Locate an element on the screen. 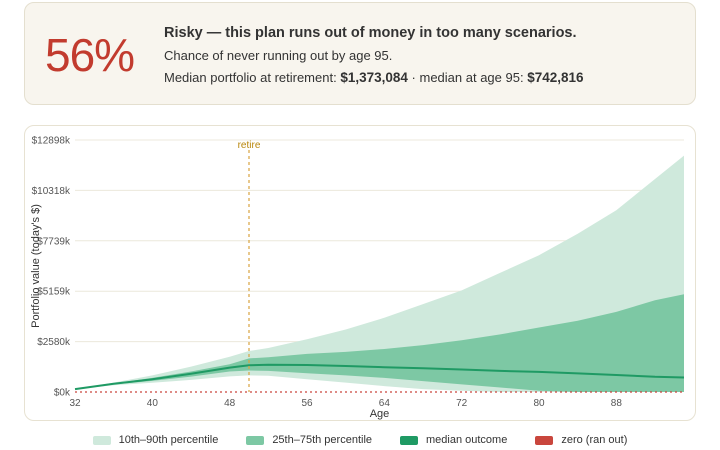 The width and height of the screenshot is (720, 450). success-probability: 56% is located at coordinates (90, 55).